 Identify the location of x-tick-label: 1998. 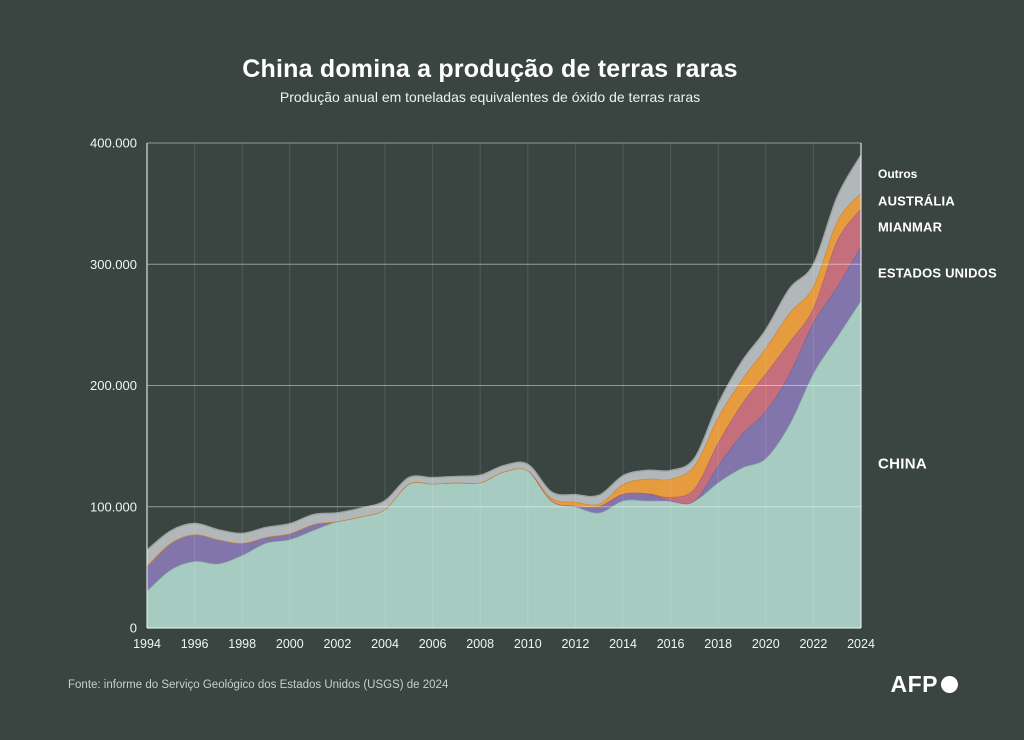
(242, 644).